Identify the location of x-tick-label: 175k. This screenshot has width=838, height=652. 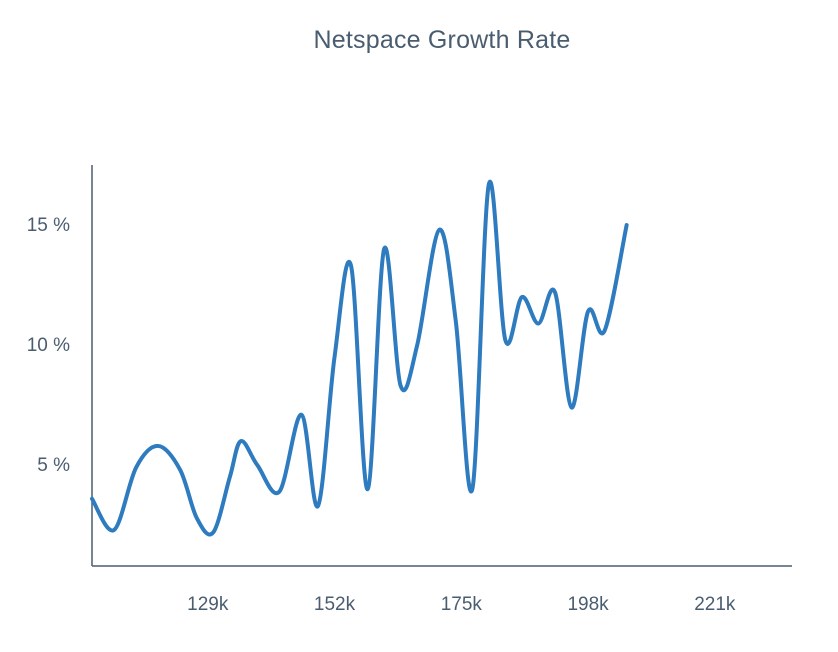
(462, 604).